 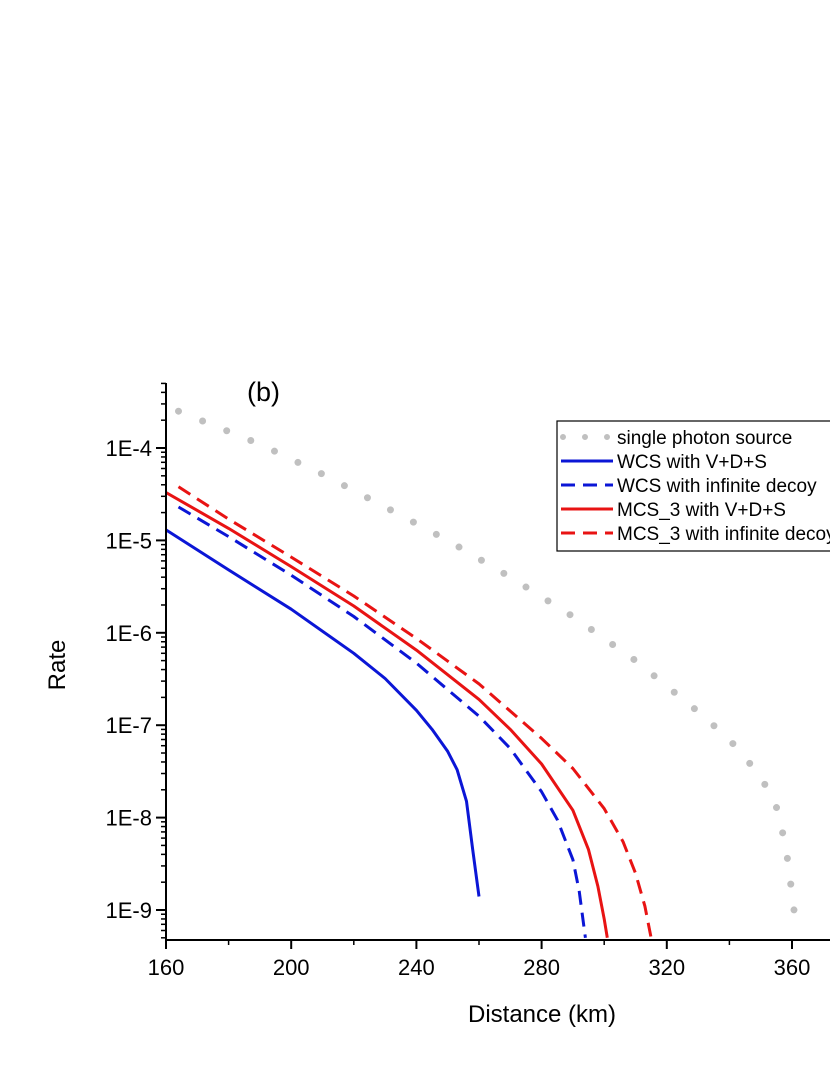 I want to click on y-tick-label: 1E-9, so click(x=129, y=910).